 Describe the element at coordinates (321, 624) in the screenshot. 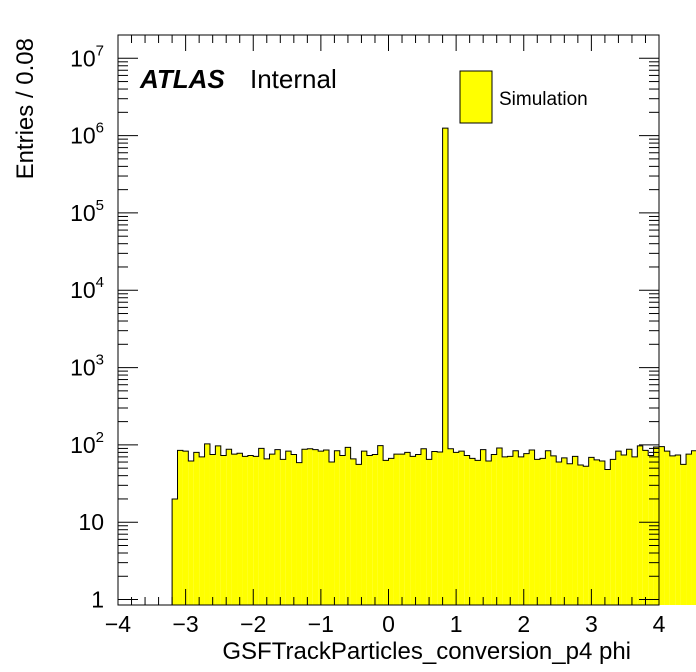

I see `x-tick-label: −1` at that location.